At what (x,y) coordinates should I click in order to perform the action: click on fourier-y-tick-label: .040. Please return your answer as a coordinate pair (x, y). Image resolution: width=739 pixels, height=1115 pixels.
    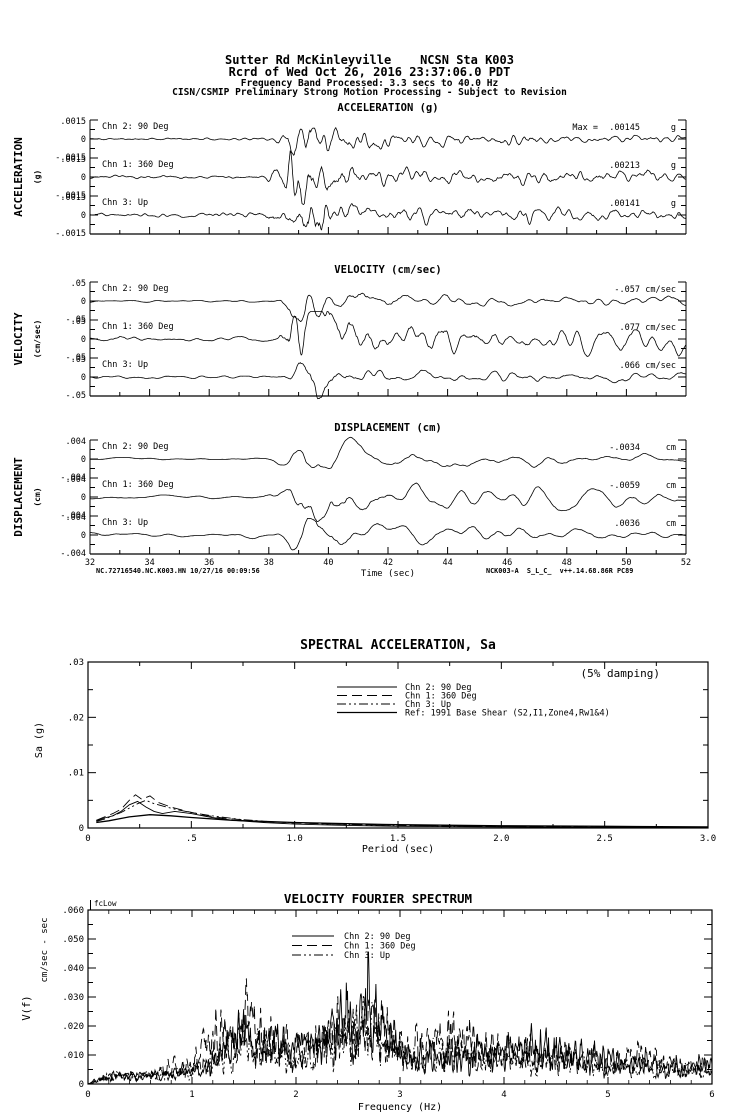
    Looking at the image, I should click on (73, 969).